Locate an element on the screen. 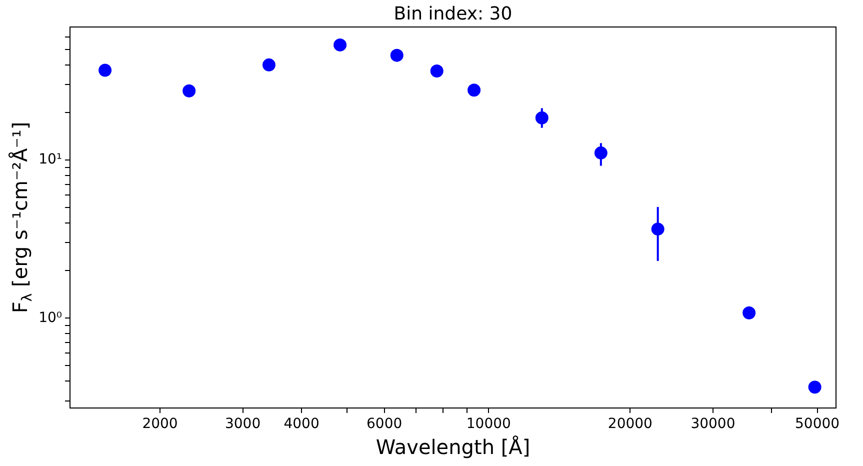  x-tick-label: 2000 is located at coordinates (160, 424).